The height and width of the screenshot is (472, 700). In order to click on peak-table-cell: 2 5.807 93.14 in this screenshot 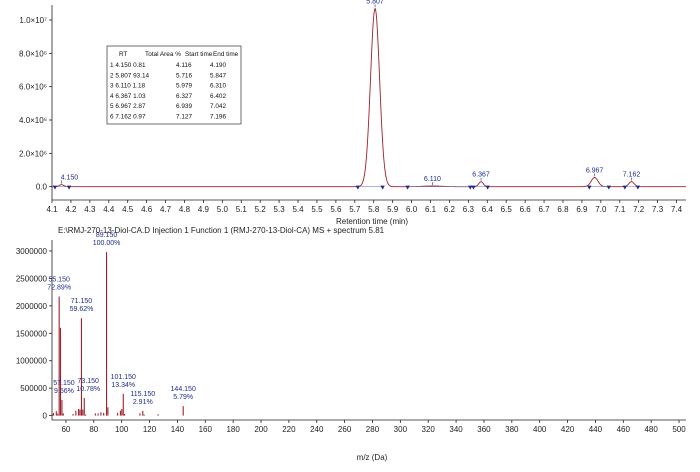, I will do `click(130, 75)`.